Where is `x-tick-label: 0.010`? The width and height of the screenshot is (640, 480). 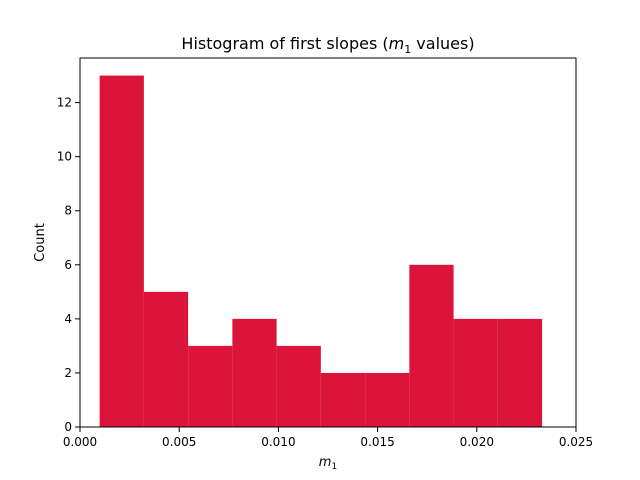
x-tick-label: 0.010 is located at coordinates (278, 442).